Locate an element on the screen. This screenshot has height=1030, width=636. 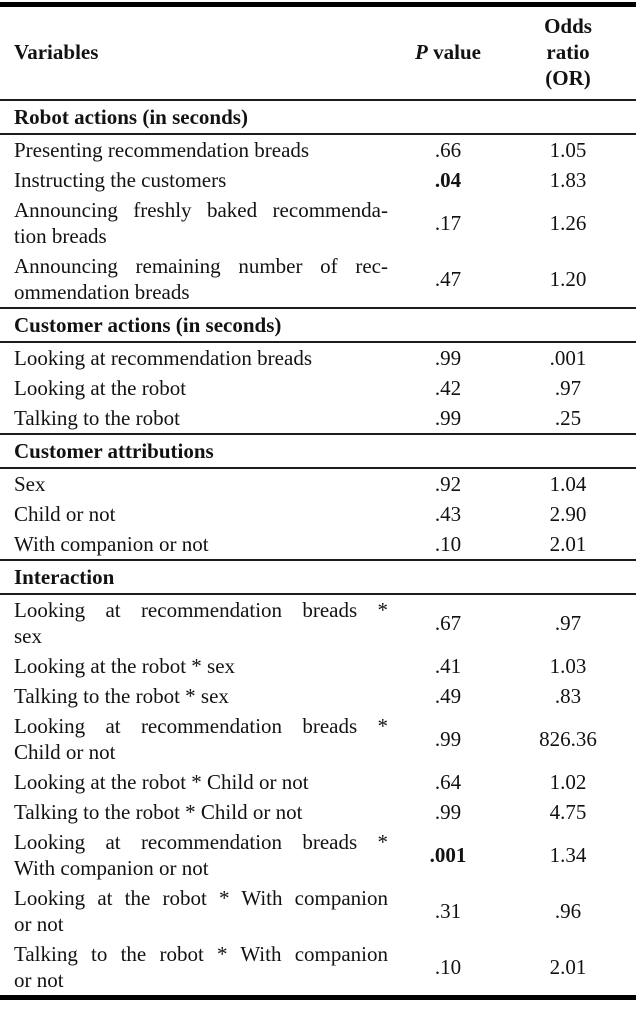
p-value-cell: .43 is located at coordinates (448, 514).